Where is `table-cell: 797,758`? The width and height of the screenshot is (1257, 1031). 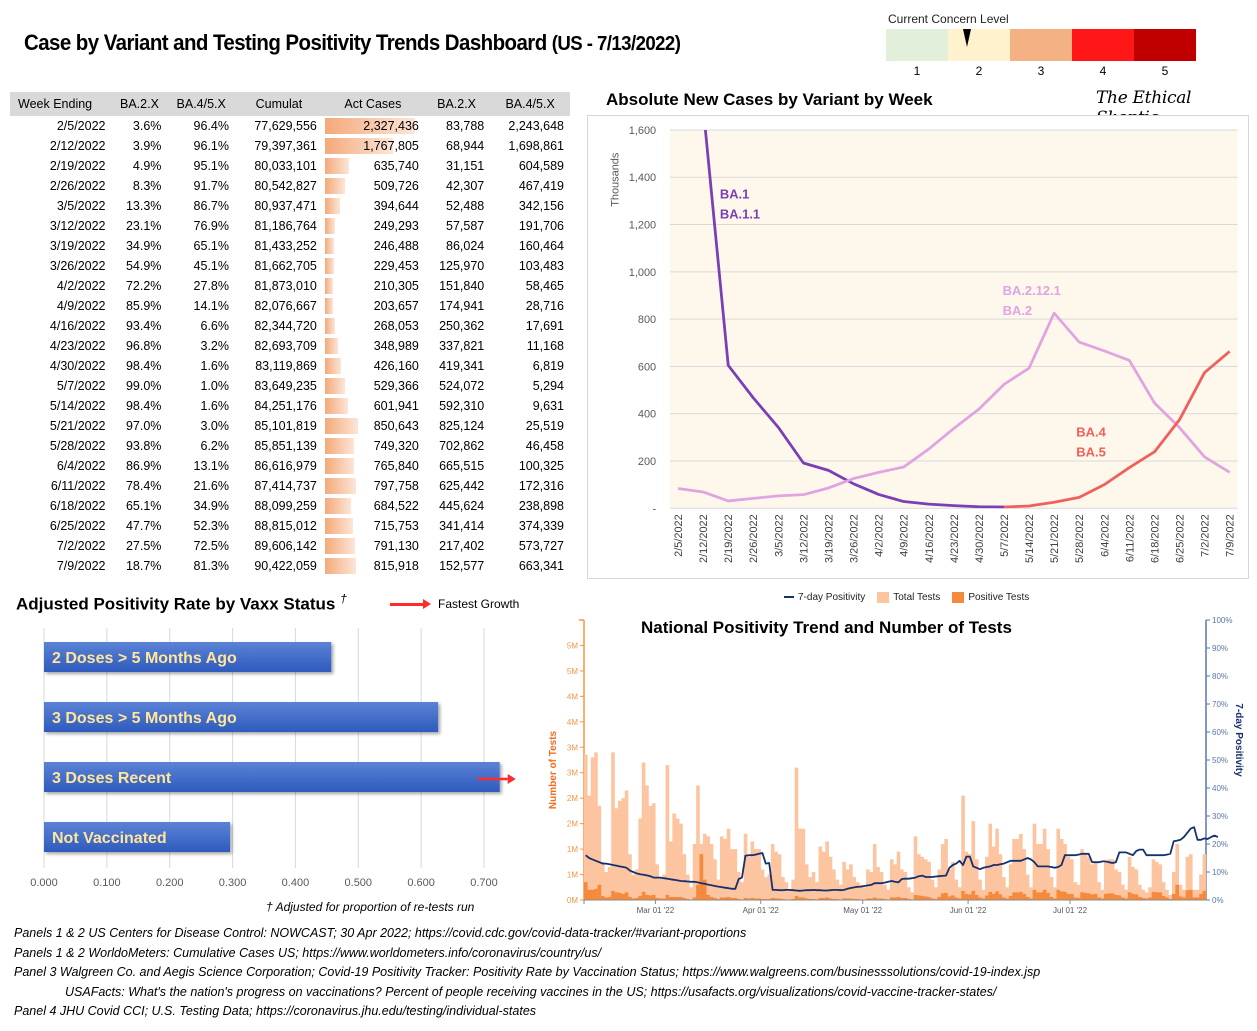
table-cell: 797,758 is located at coordinates (373, 486).